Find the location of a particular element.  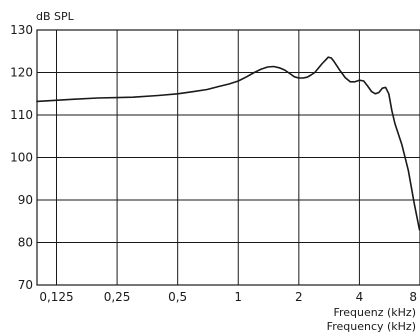

y-tick-label: 100 is located at coordinates (21, 158).